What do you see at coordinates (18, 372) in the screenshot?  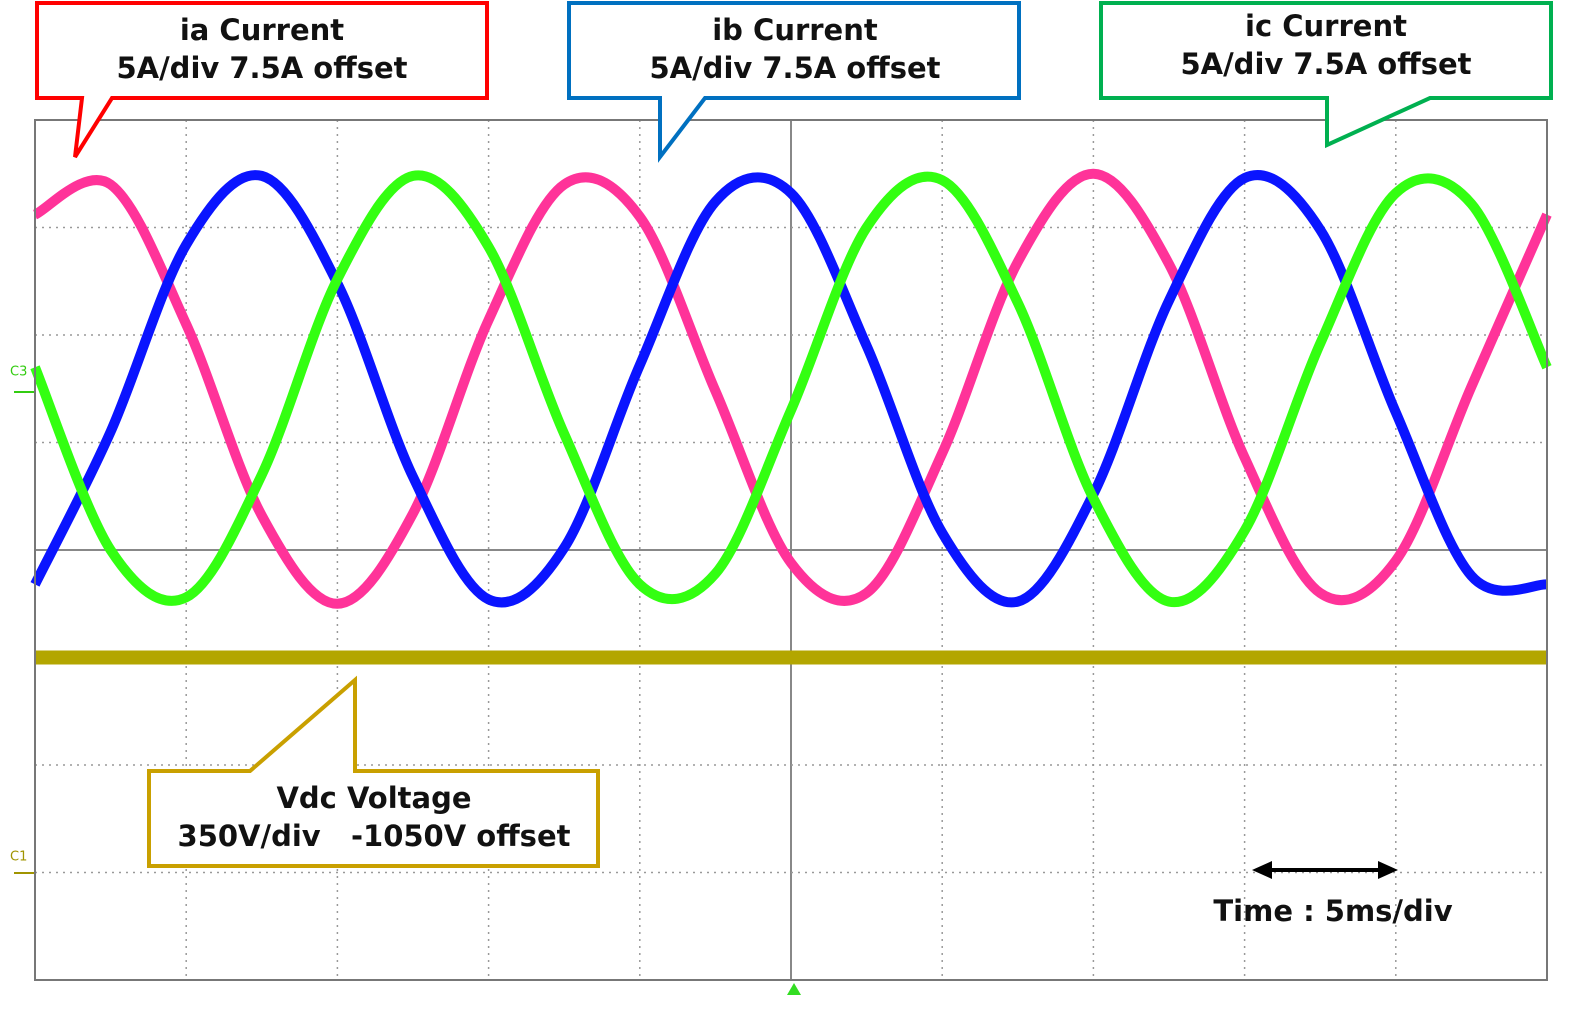 I see `channel-marker: C3` at bounding box center [18, 372].